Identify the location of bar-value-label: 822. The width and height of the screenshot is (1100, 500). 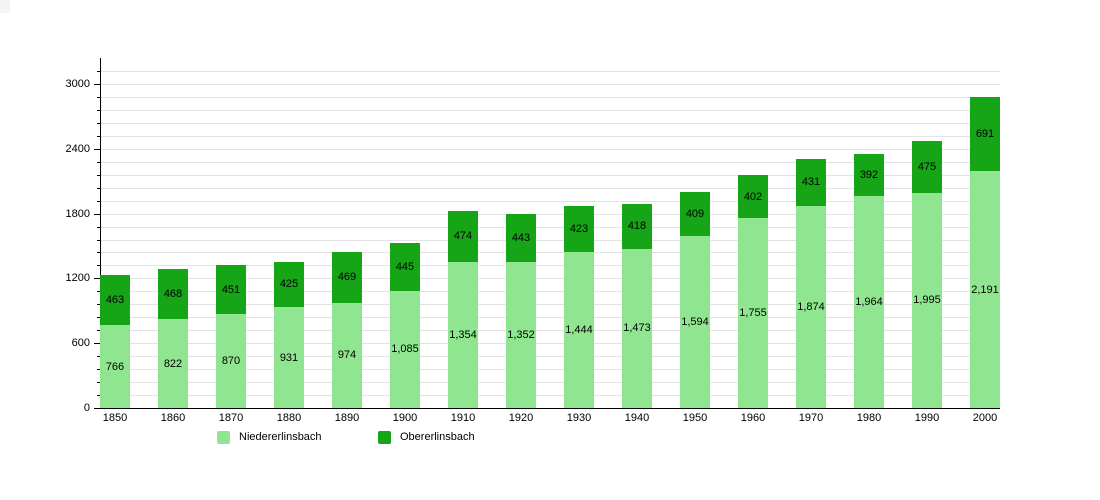
(173, 363).